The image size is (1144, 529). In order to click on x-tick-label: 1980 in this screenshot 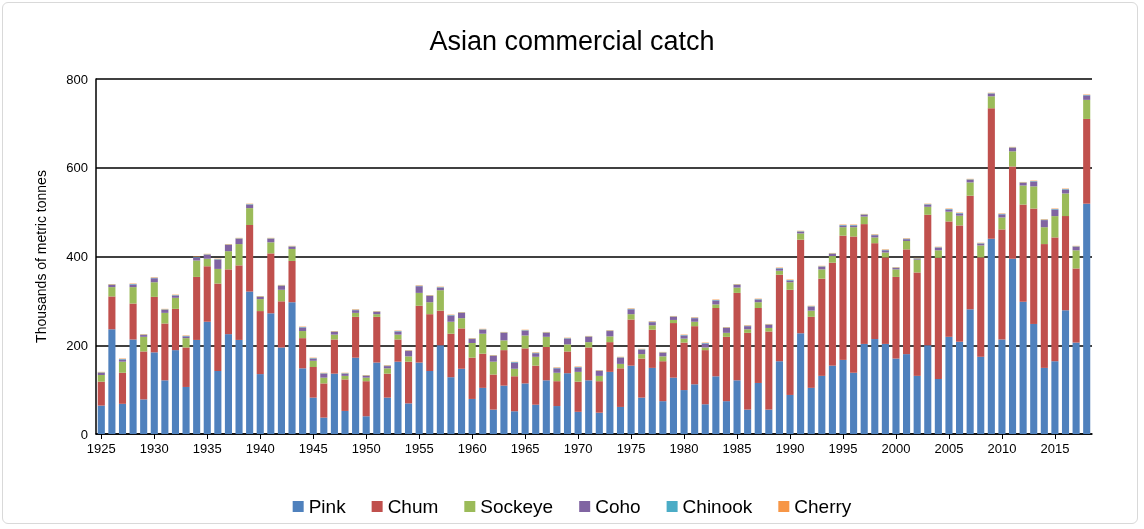, I will do `click(684, 448)`.